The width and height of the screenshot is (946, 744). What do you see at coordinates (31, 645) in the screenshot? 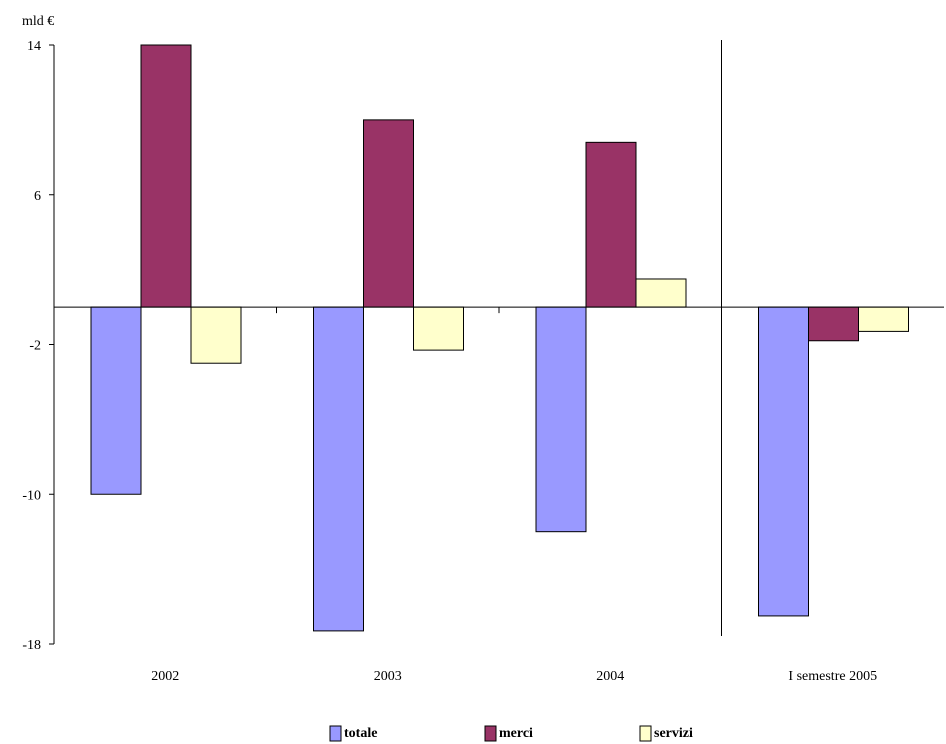
I see `y-tick-label: -18` at bounding box center [31, 645].